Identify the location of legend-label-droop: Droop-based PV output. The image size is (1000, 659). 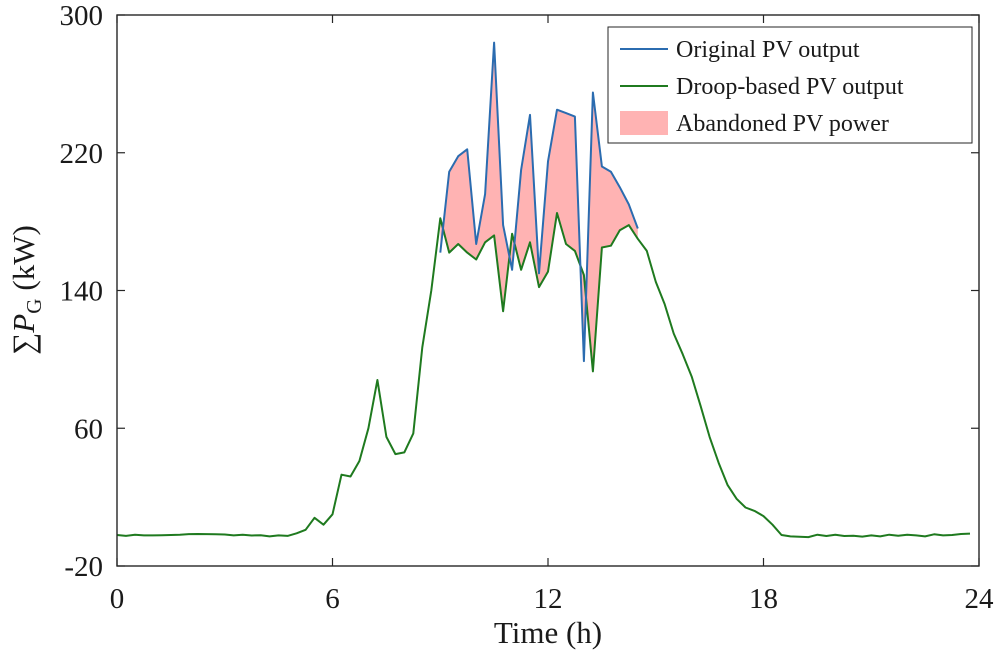
(790, 87).